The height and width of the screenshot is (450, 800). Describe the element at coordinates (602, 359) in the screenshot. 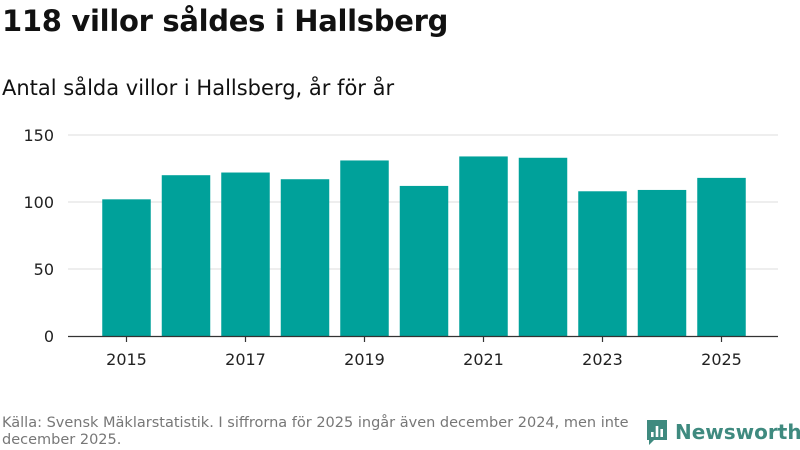

I see `x-tick-label: 2023` at that location.